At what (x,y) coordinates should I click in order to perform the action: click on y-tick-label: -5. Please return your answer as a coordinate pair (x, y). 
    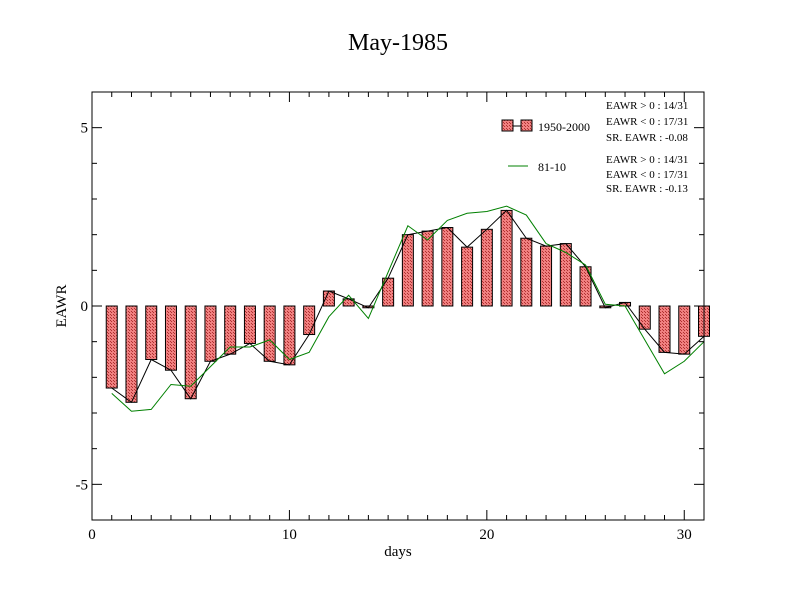
    Looking at the image, I should click on (82, 485).